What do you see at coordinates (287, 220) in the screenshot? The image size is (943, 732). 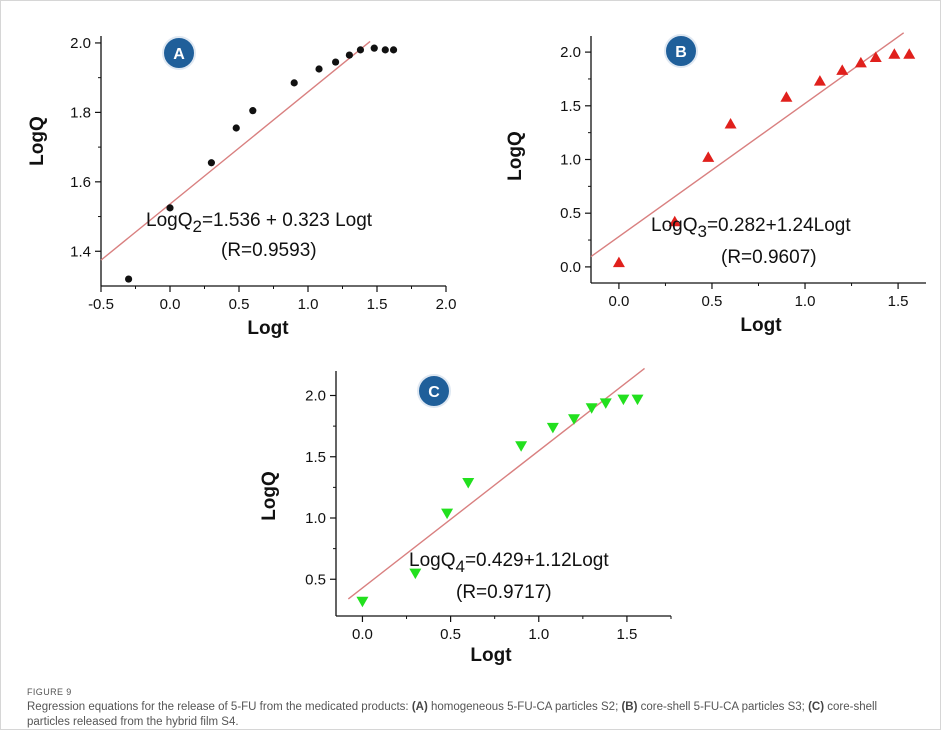 I see `equation-body: =1.536 + 0.323 Logt` at bounding box center [287, 220].